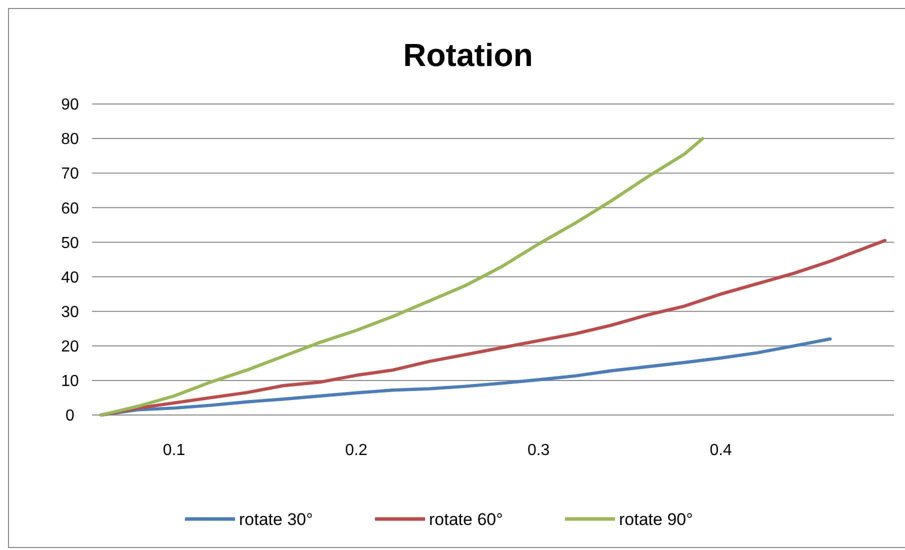 This screenshot has height=550, width=905. I want to click on x-tick-label: 0.1, so click(174, 450).